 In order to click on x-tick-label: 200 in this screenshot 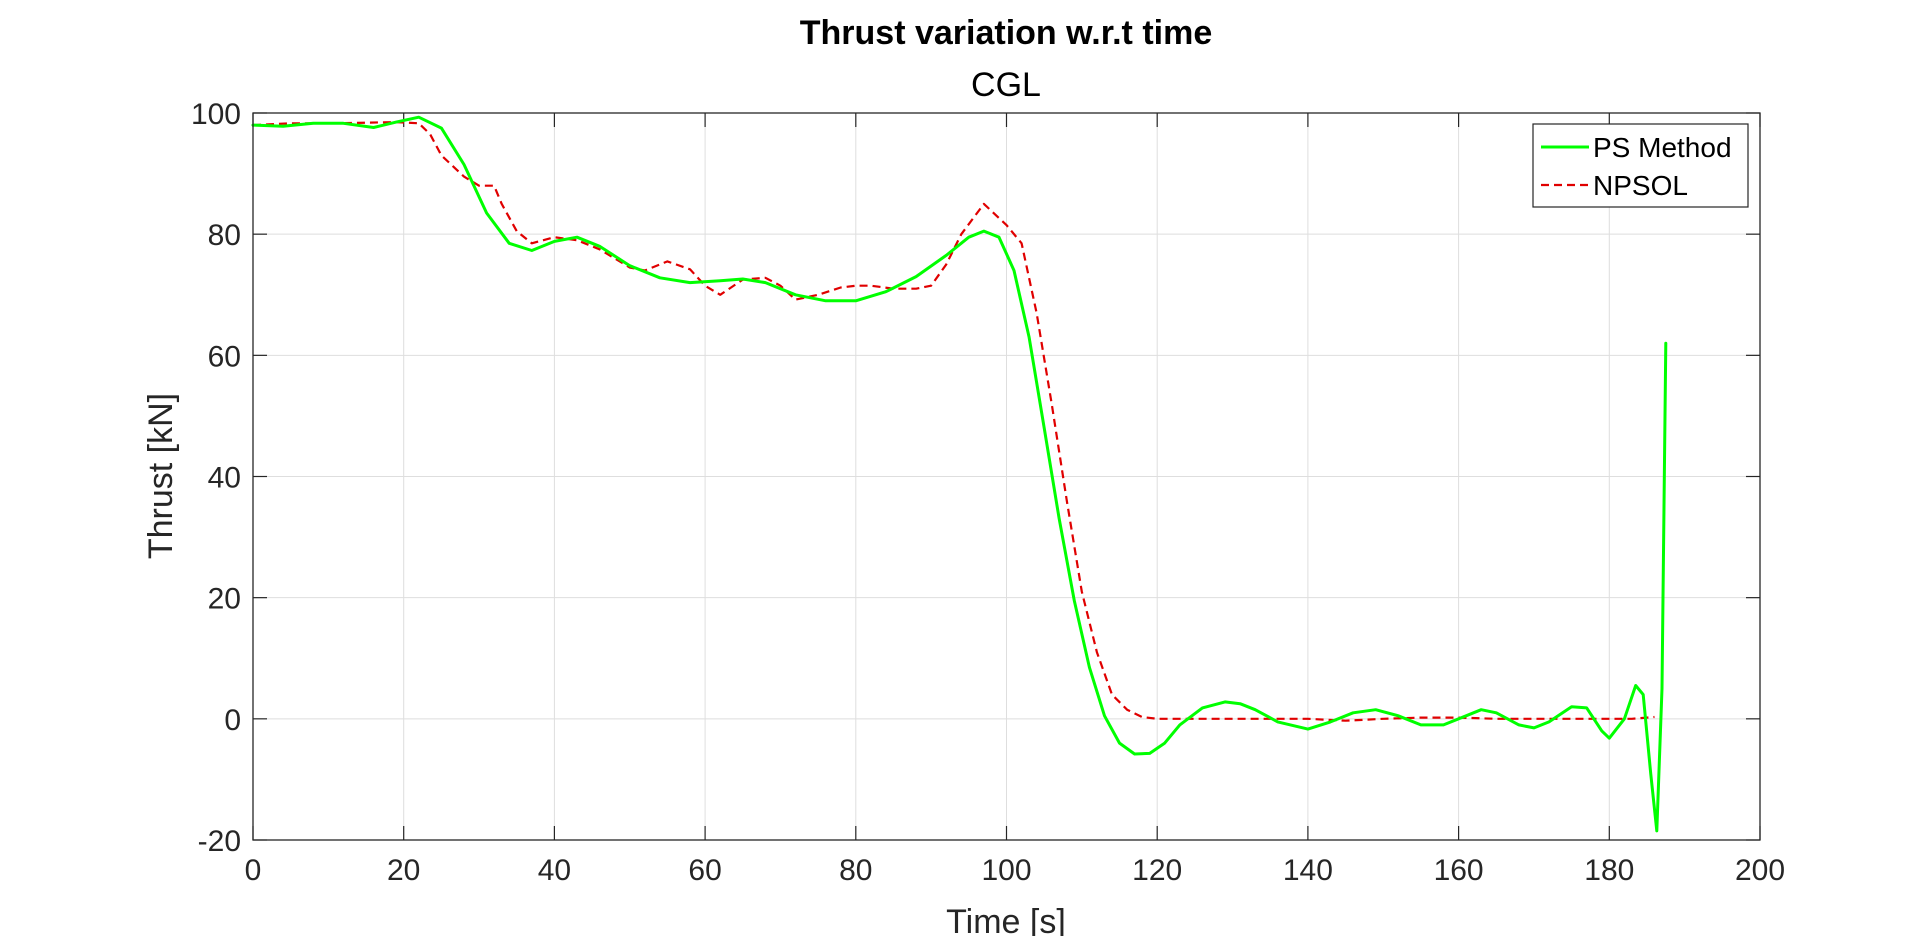, I will do `click(1760, 870)`.